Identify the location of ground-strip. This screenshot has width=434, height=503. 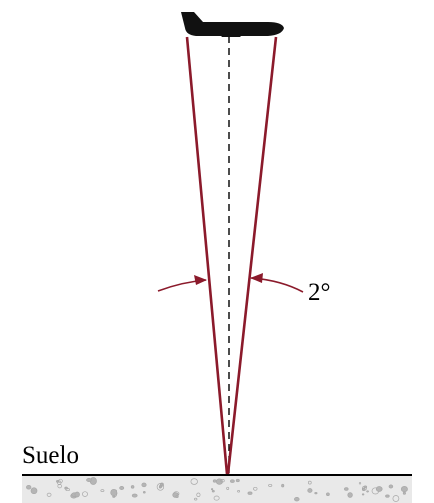
(217, 488).